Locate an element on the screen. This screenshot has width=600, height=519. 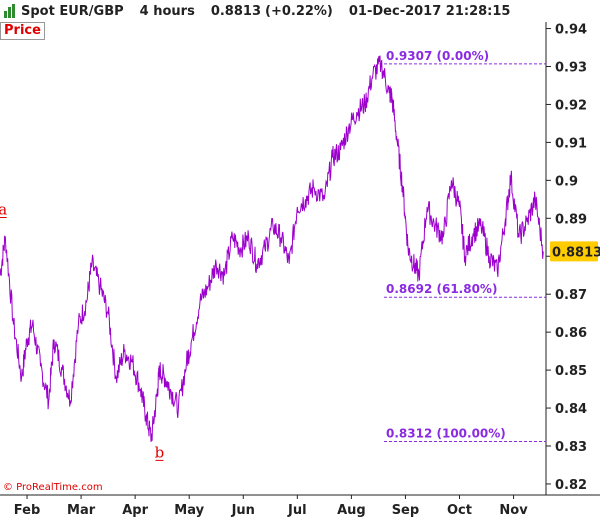
y-tick-label: 0.89 is located at coordinates (571, 219).